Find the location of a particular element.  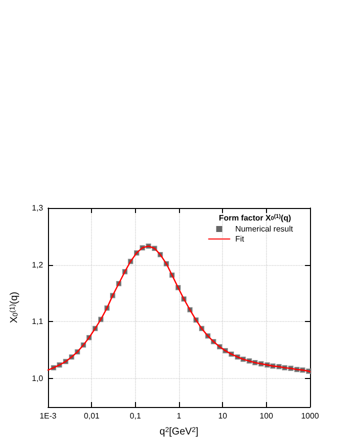

x-tick-label: 0,01 is located at coordinates (92, 416).